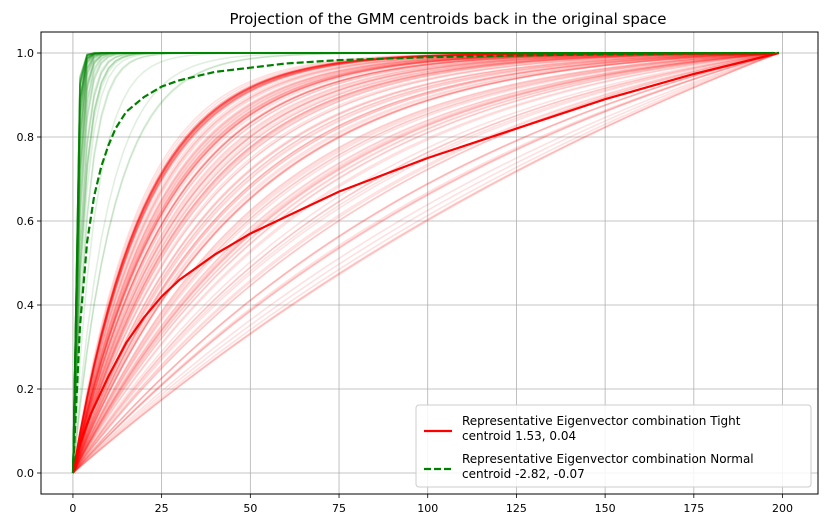 This screenshot has height=532, width=826. What do you see at coordinates (427, 508) in the screenshot?
I see `x-tick-label: 100` at bounding box center [427, 508].